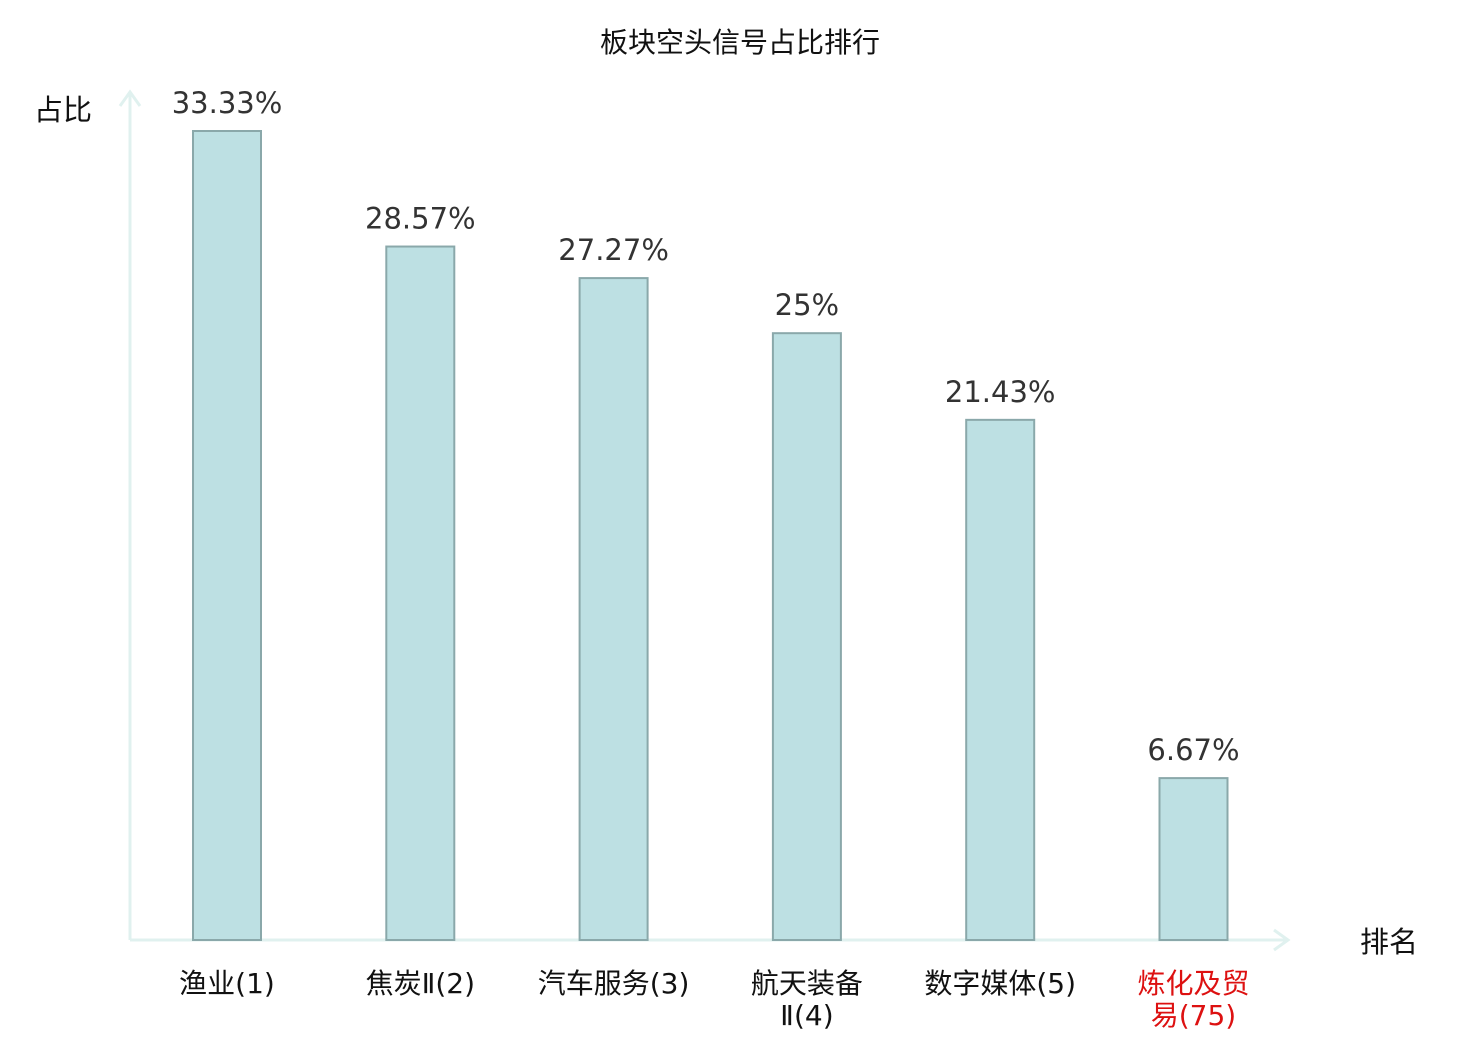 The height and width of the screenshot is (1040, 1480). Describe the element at coordinates (740, 42) in the screenshot. I see `chart-title: 板块空头信号占比排行` at that location.